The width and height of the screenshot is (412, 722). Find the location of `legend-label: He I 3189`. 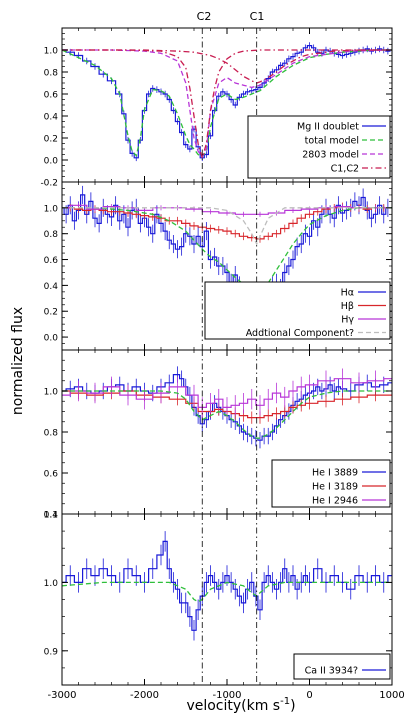

legend-label: He I 3189 is located at coordinates (335, 487).